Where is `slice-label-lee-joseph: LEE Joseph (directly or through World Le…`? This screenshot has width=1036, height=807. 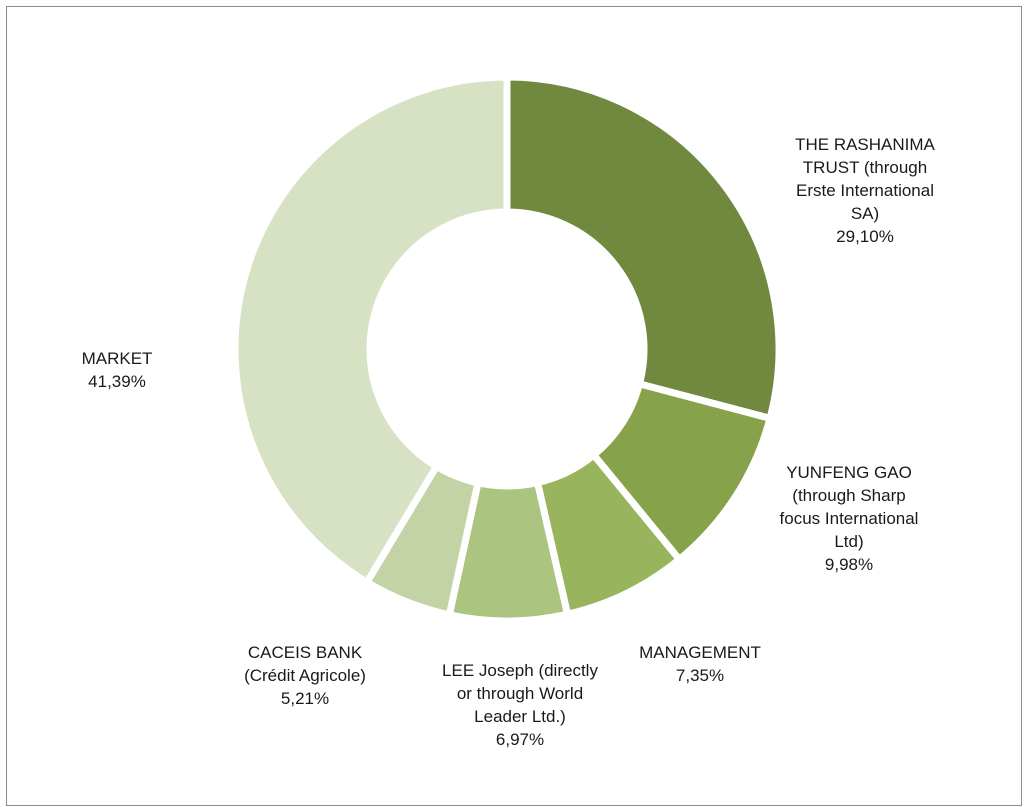 slice-label-lee-joseph: LEE Joseph (directly or through World Le… is located at coordinates (520, 705).